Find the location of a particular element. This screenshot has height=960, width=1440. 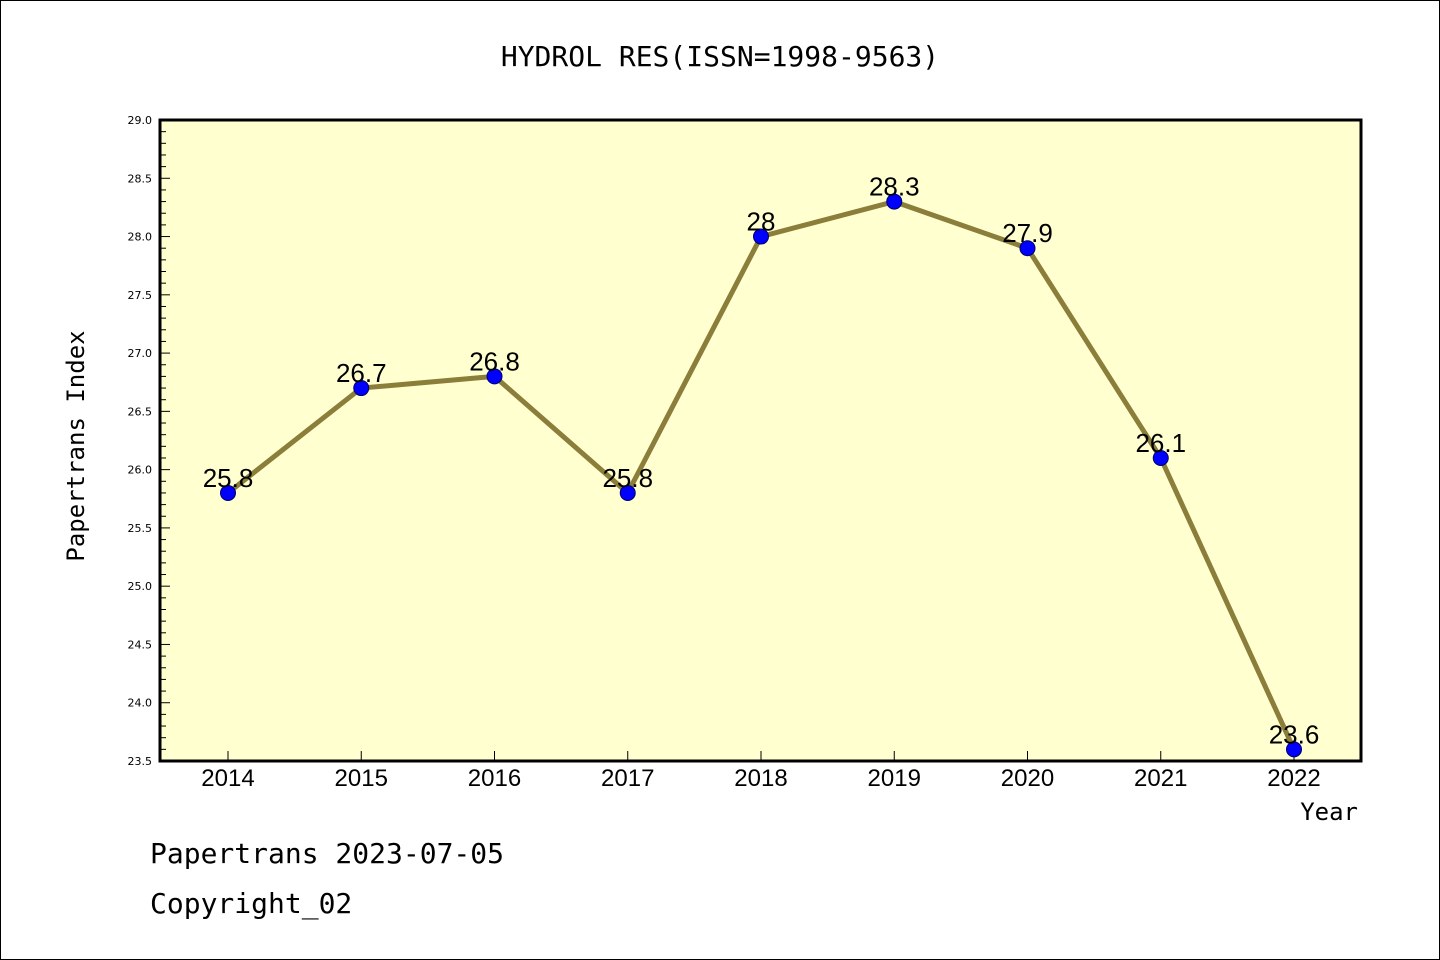

y-tick-label: 27.0 is located at coordinates (140, 353).